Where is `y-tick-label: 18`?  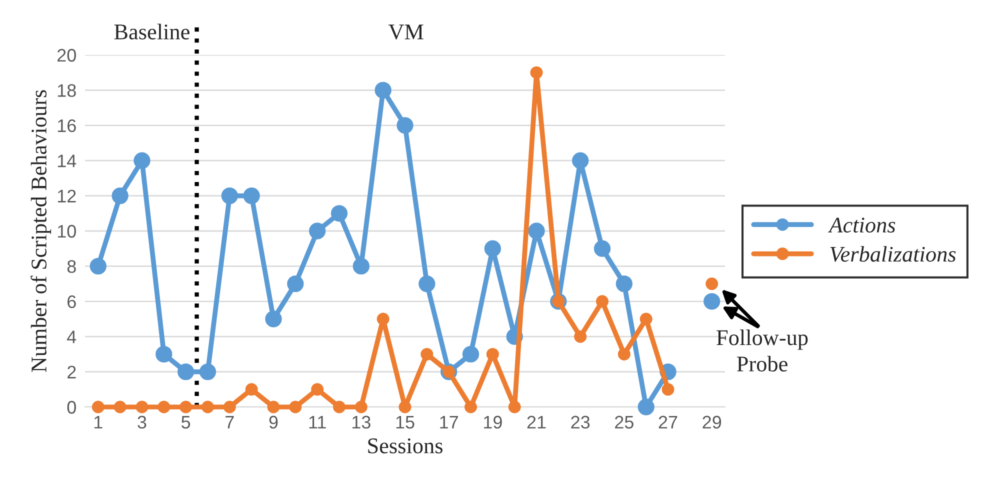
y-tick-label: 18 is located at coordinates (67, 90).